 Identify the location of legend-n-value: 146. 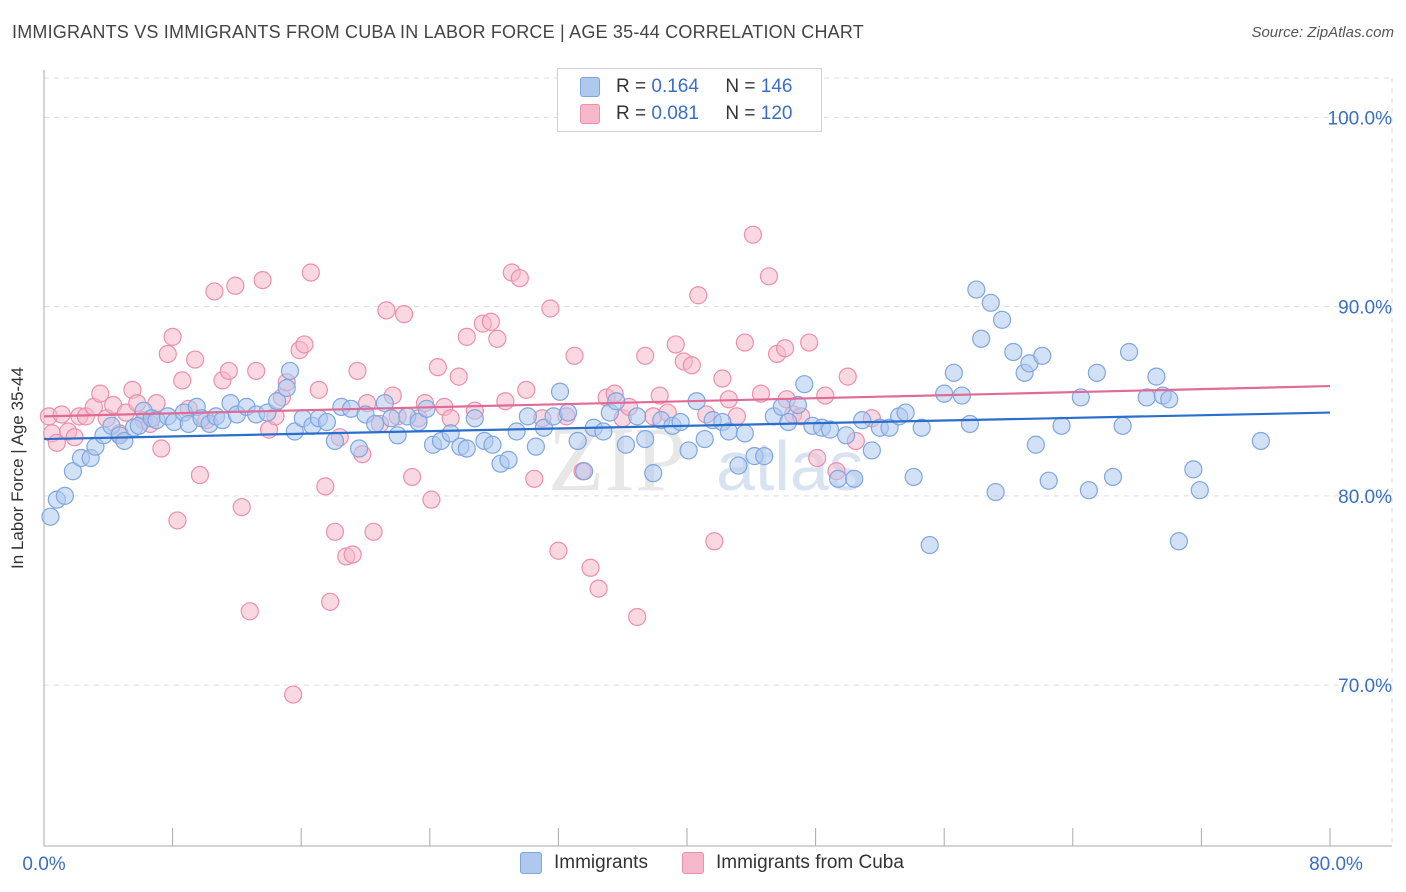
(776, 86).